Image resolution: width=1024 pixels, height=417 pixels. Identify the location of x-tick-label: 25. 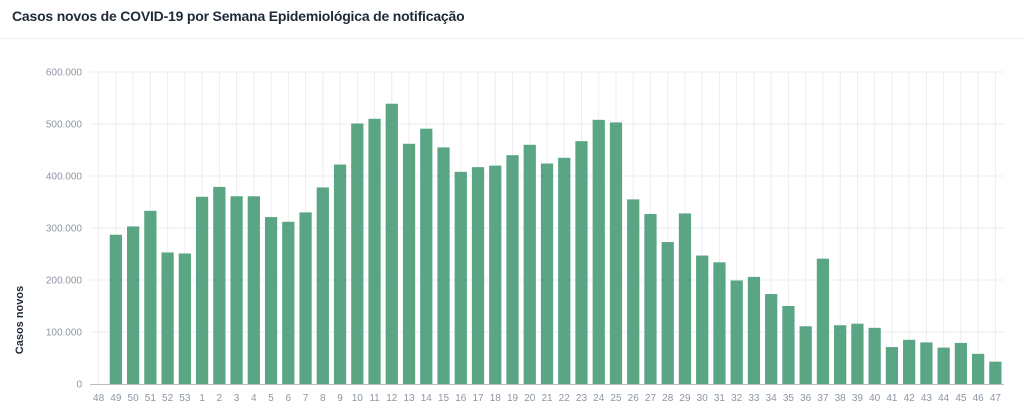
(616, 398).